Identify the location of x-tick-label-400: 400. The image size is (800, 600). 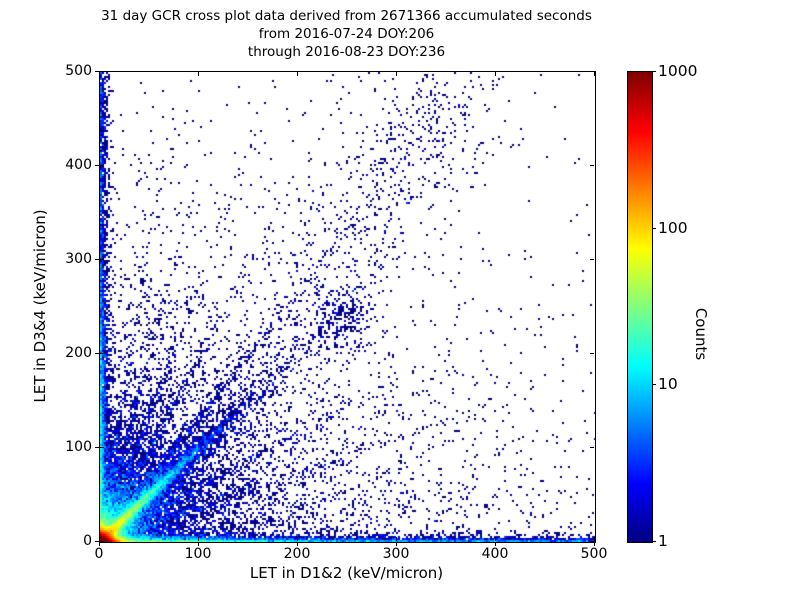
(495, 554).